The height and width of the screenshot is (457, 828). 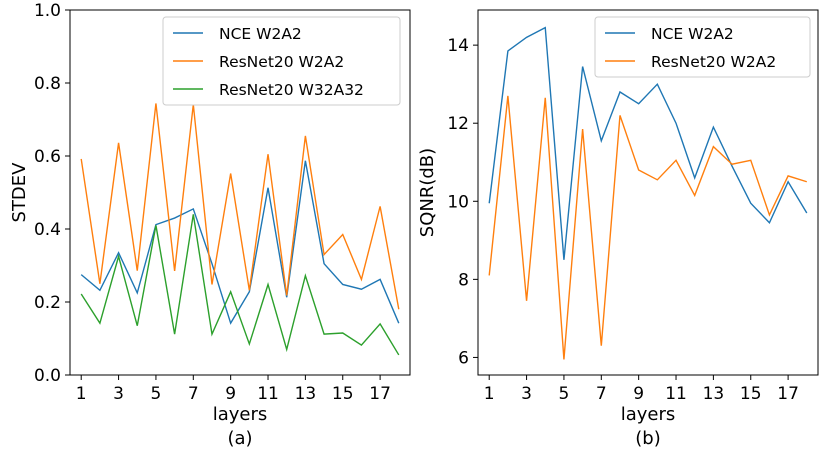 I want to click on chart-a-x-tick-label: 15, so click(x=343, y=394).